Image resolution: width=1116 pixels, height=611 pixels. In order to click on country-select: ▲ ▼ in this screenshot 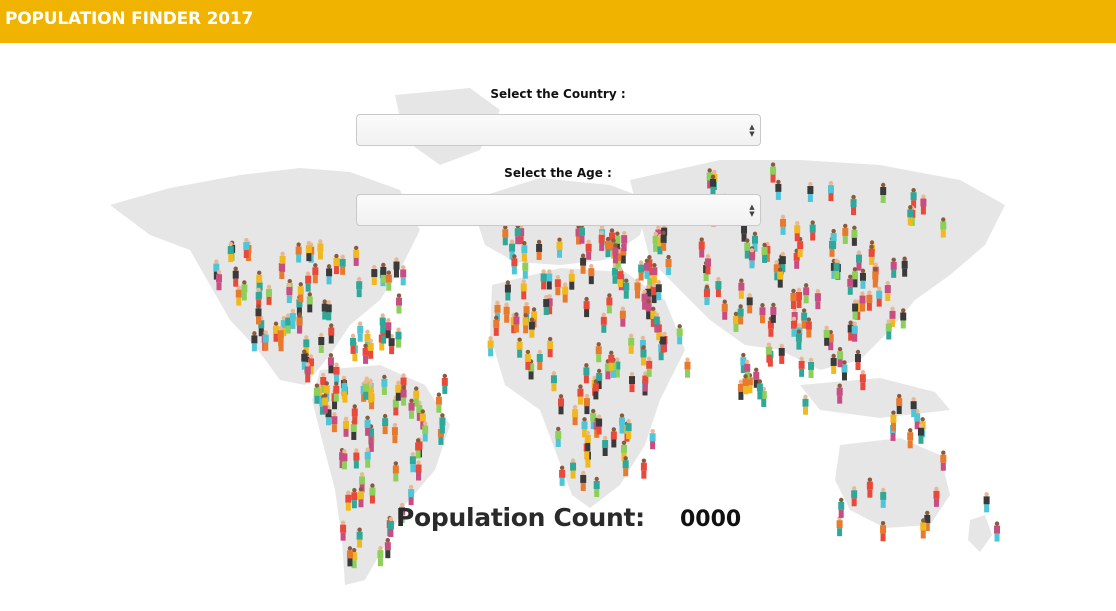, I will do `click(558, 130)`.